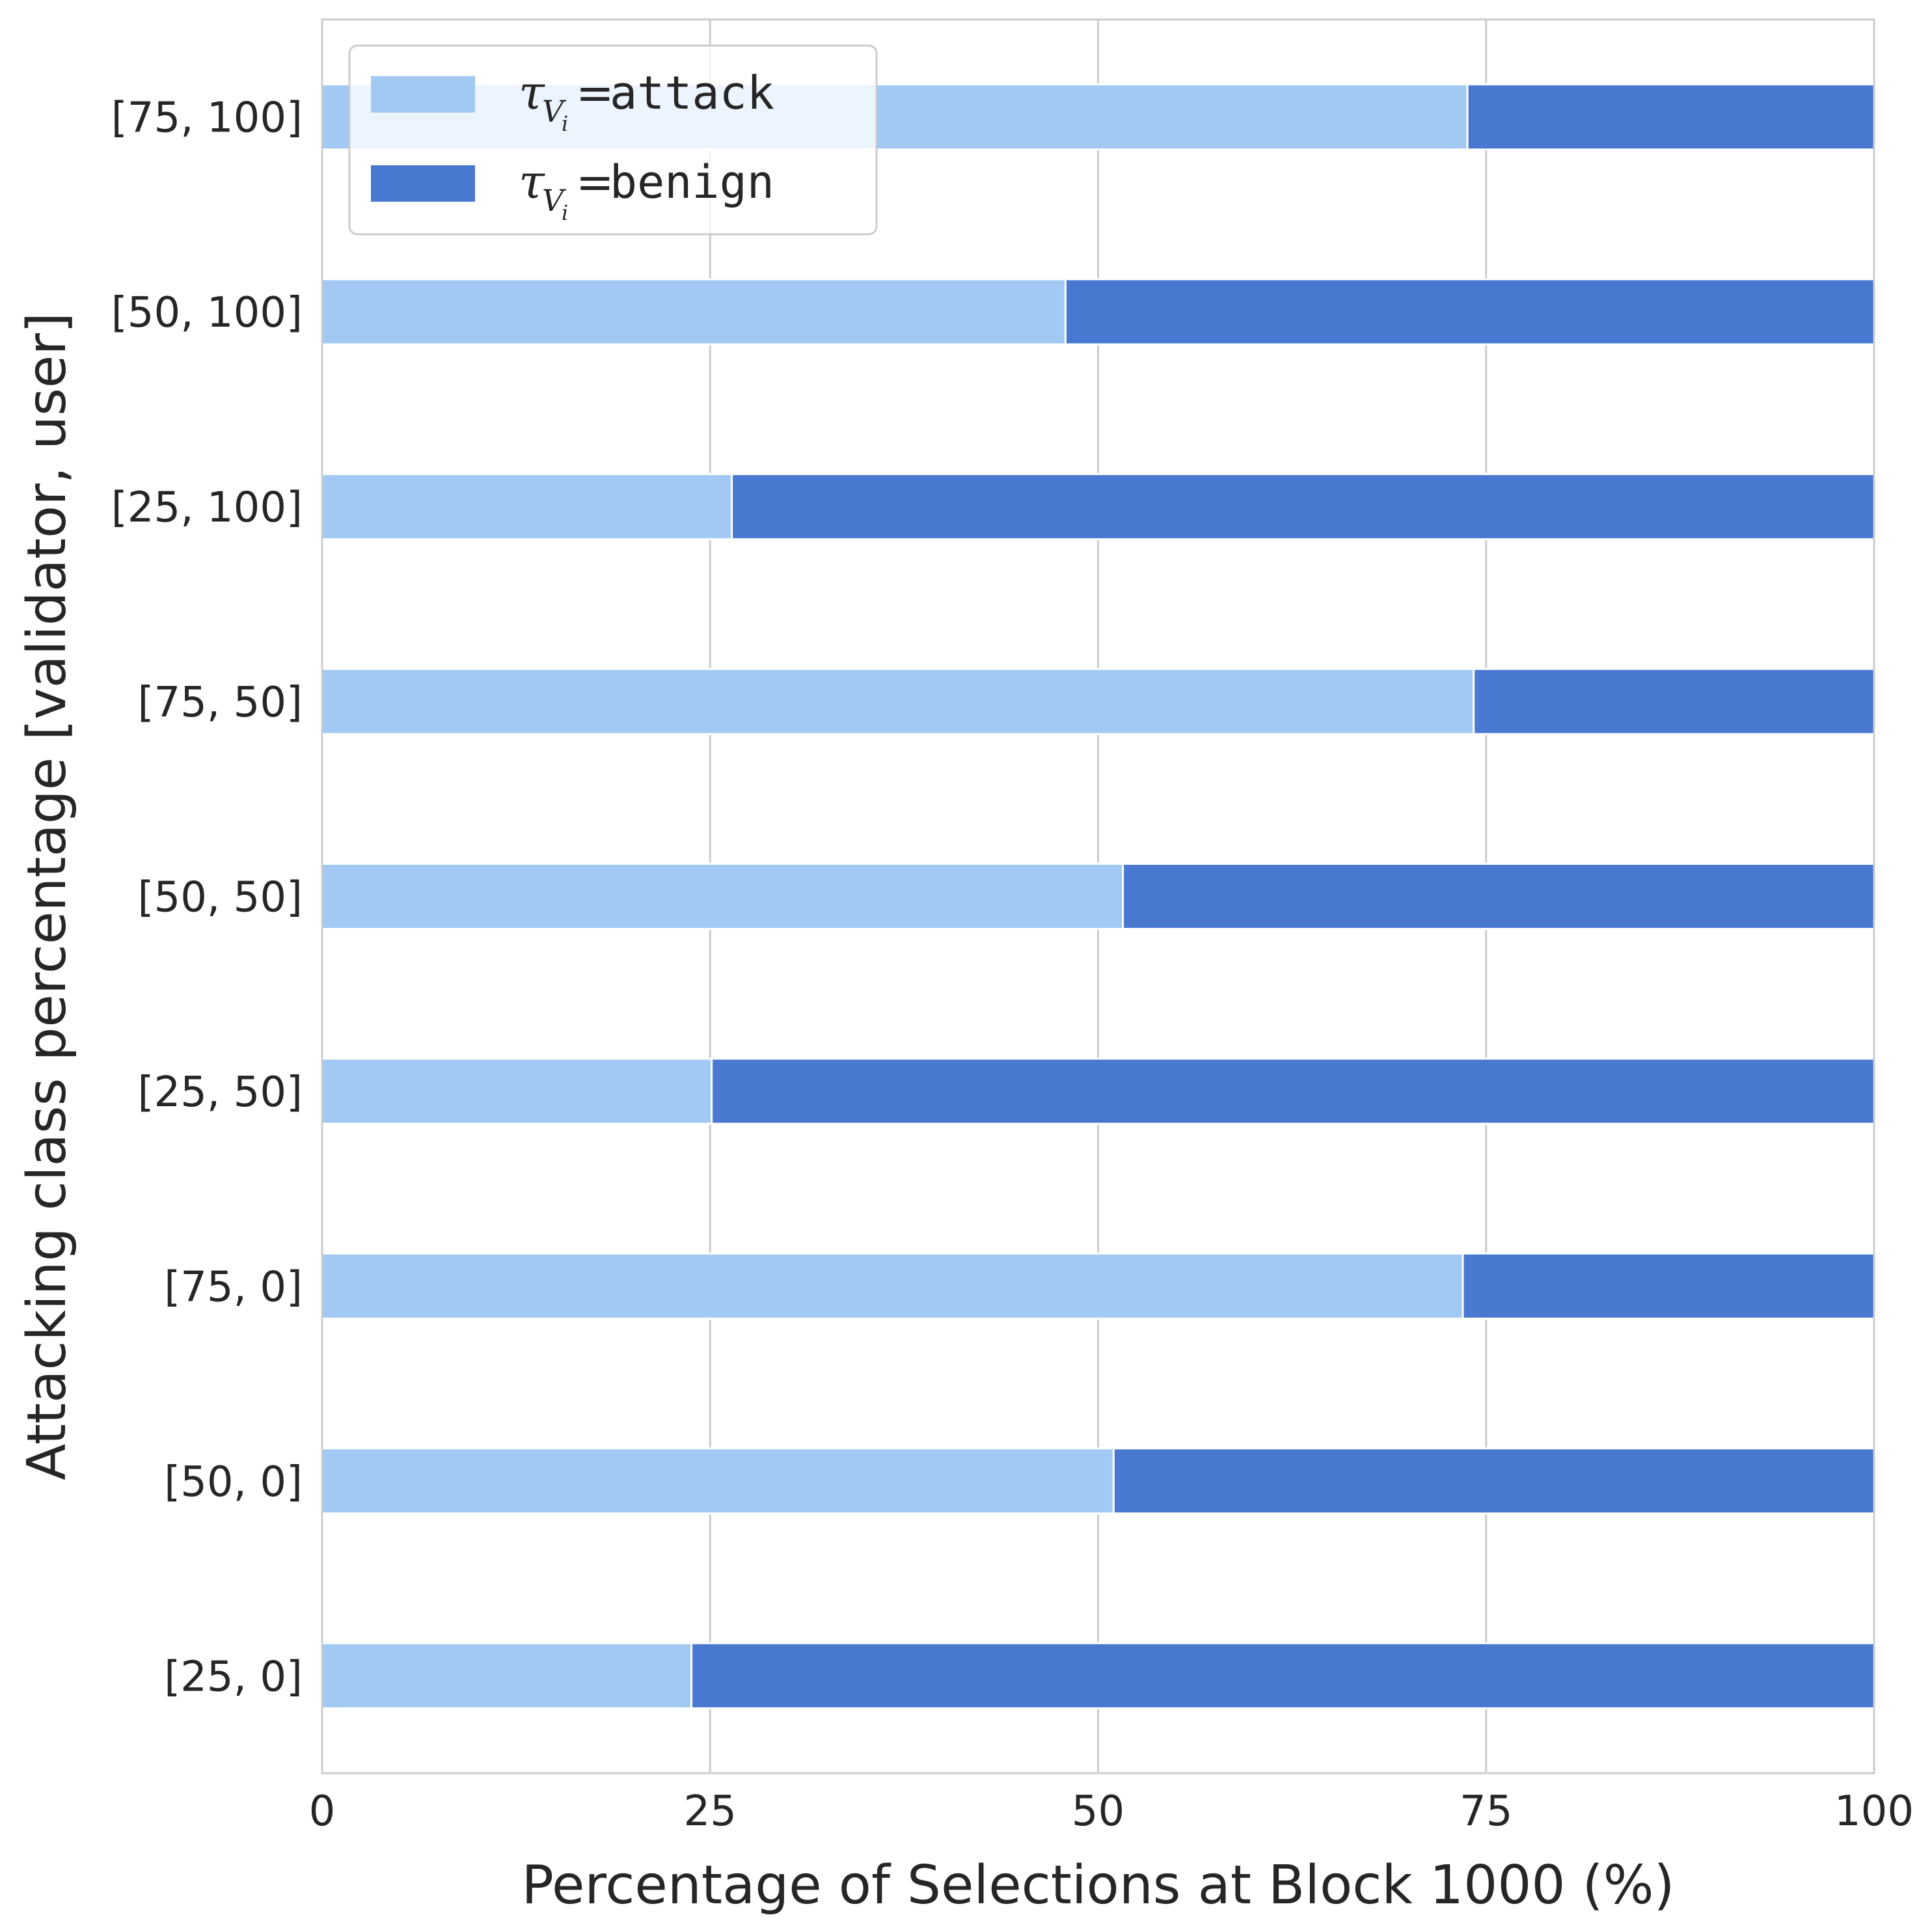 Image resolution: width=1932 pixels, height=1930 pixels. Describe the element at coordinates (1874, 1811) in the screenshot. I see `x-tick-label: 100` at that location.